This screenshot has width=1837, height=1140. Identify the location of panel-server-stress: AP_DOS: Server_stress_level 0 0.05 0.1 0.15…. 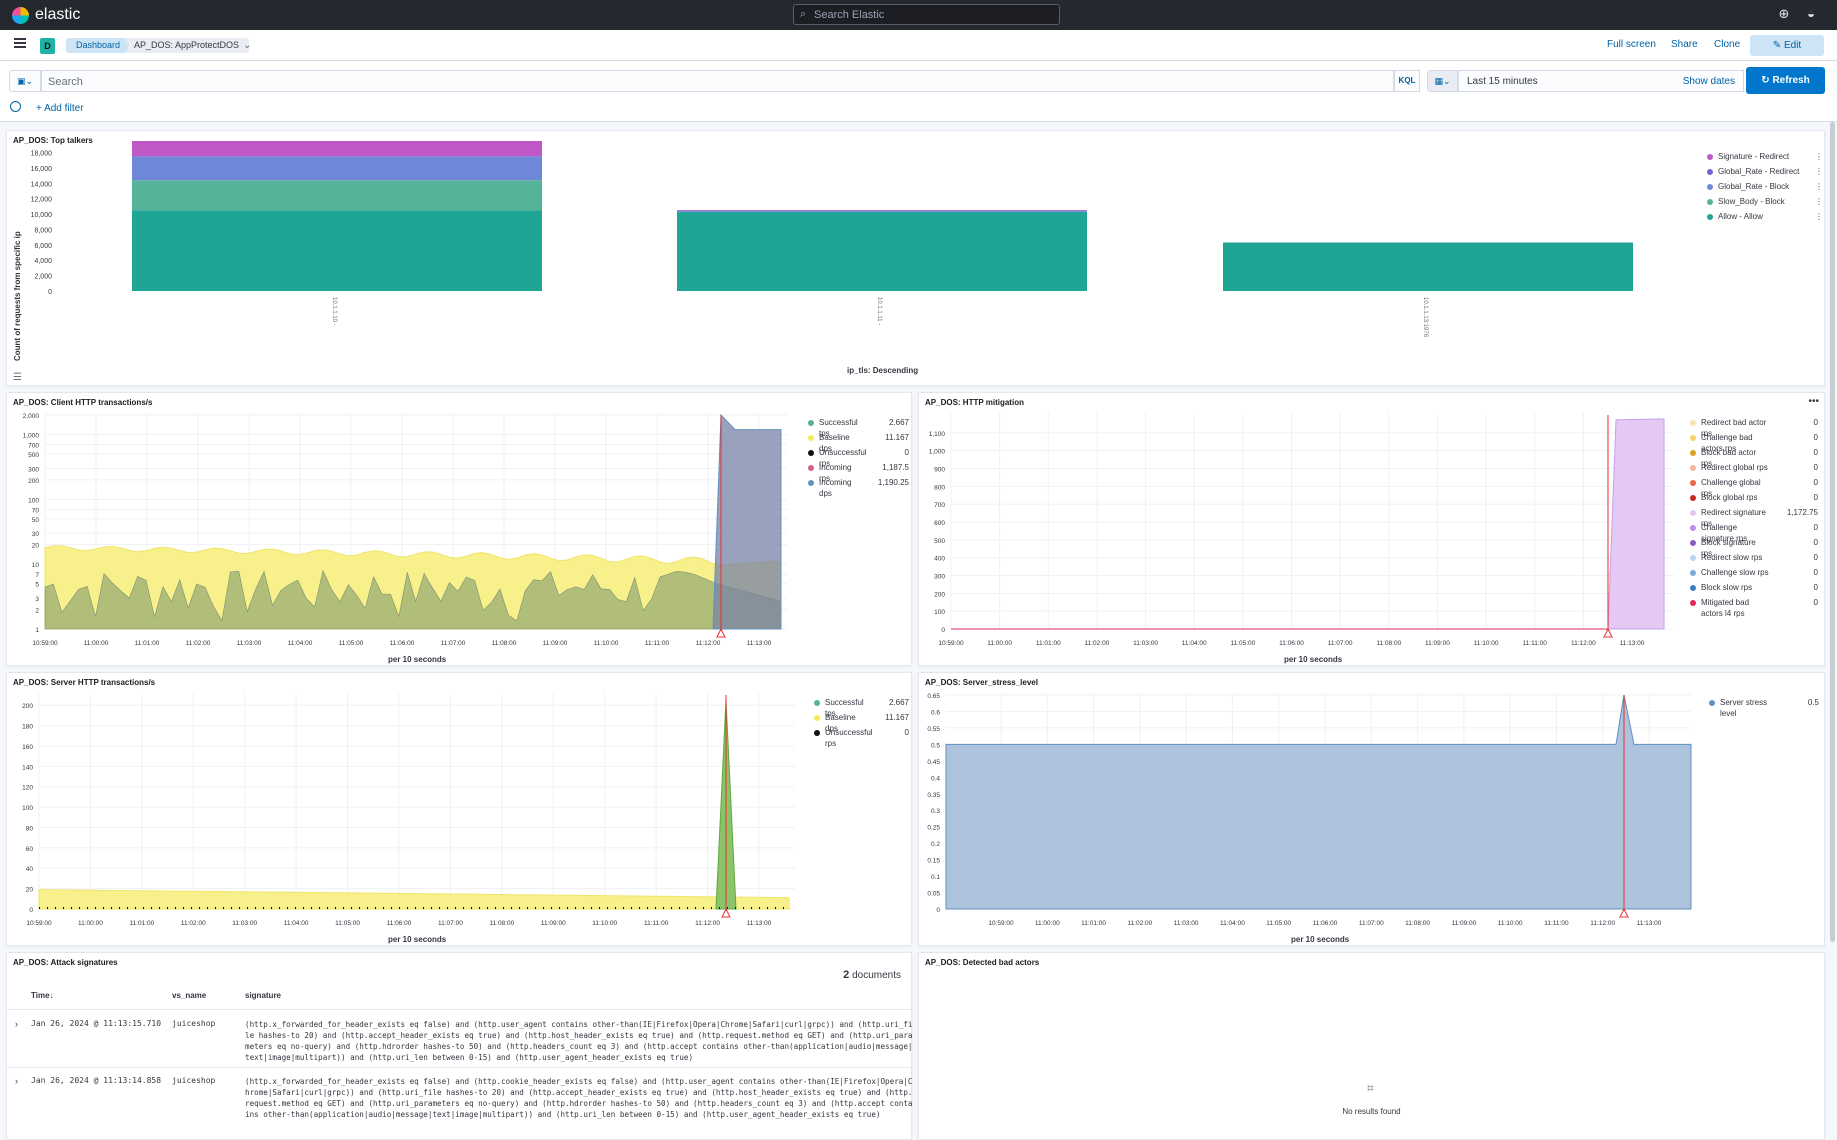
(1371, 809).